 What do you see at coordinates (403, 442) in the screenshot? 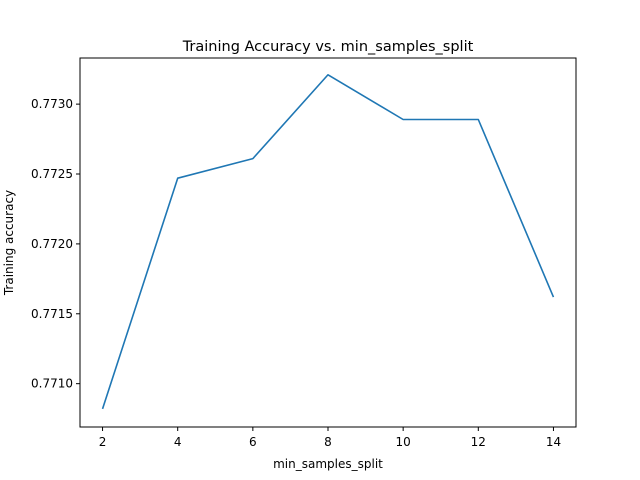
I see `x-tick-label: 10` at bounding box center [403, 442].